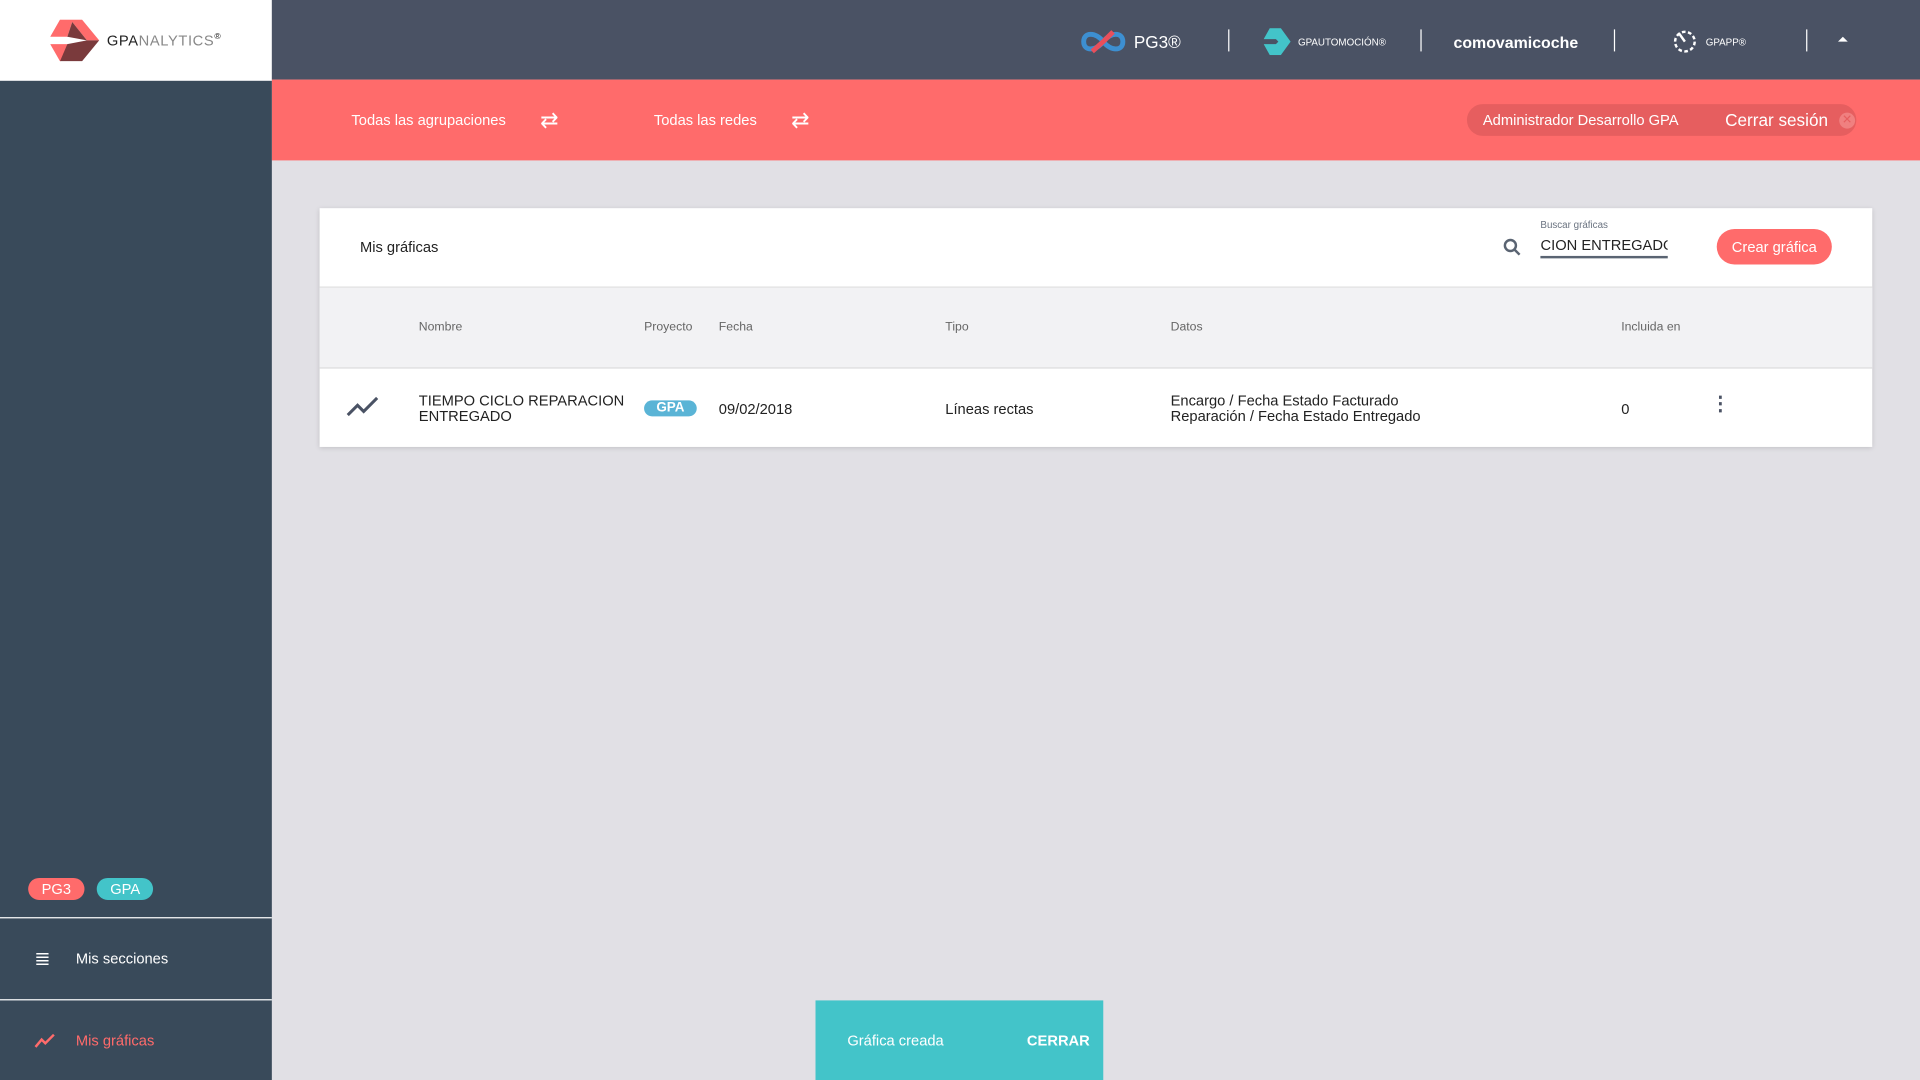  What do you see at coordinates (1103, 42) in the screenshot?
I see `pg3-logo-icon` at bounding box center [1103, 42].